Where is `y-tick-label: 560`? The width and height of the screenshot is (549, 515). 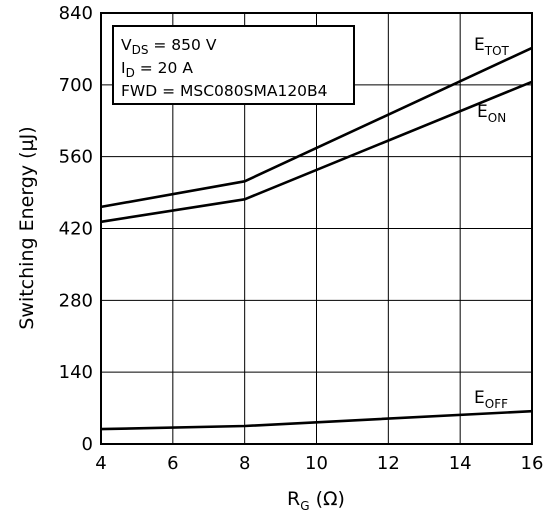
y-tick-label: 560 is located at coordinates (76, 157).